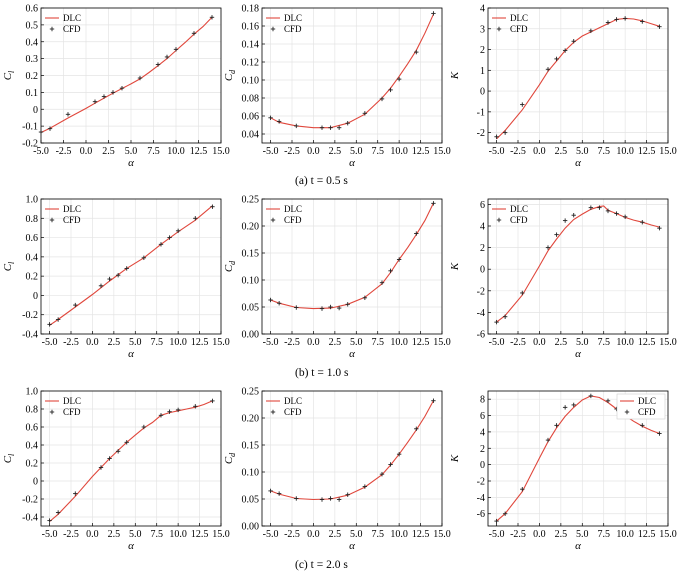 This screenshot has width=685, height=576. I want to click on x-tick-label: 12.5, so click(200, 534).